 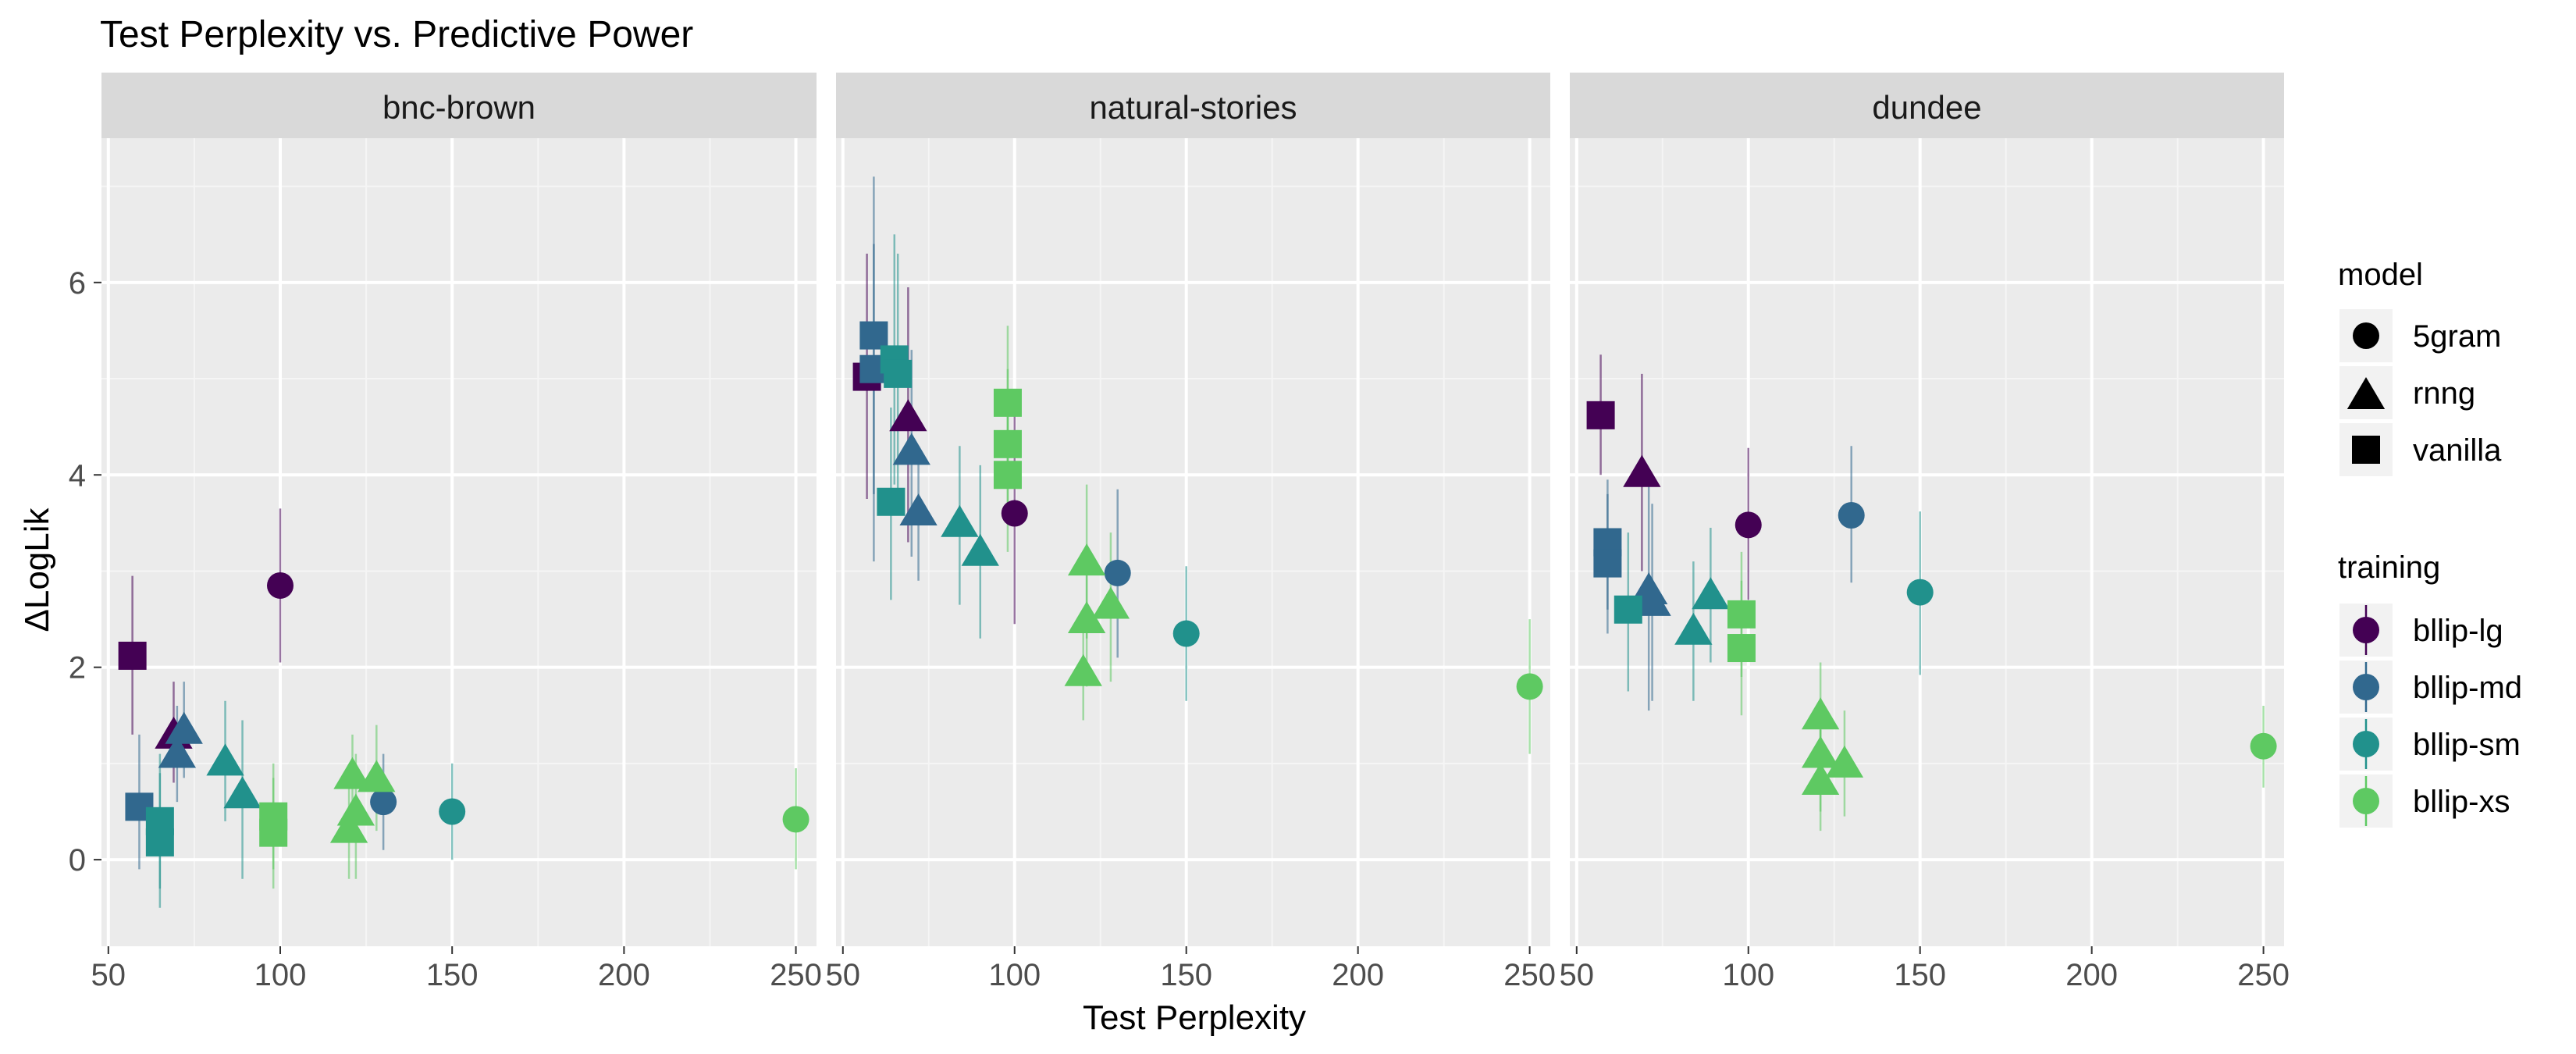 I want to click on legend-label-bllip-md: bllip-md, so click(x=2467, y=688).